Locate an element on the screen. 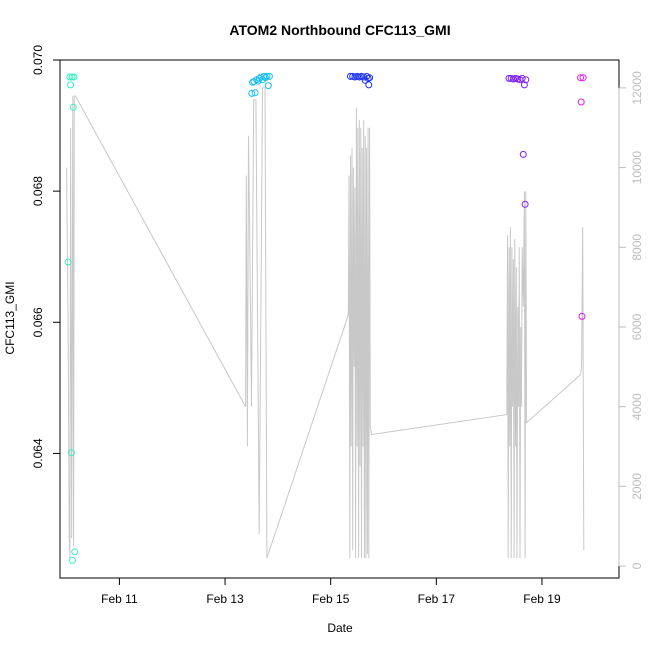 Image resolution: width=650 pixels, height=650 pixels. x-tick-label: Feb 17 is located at coordinates (437, 599).